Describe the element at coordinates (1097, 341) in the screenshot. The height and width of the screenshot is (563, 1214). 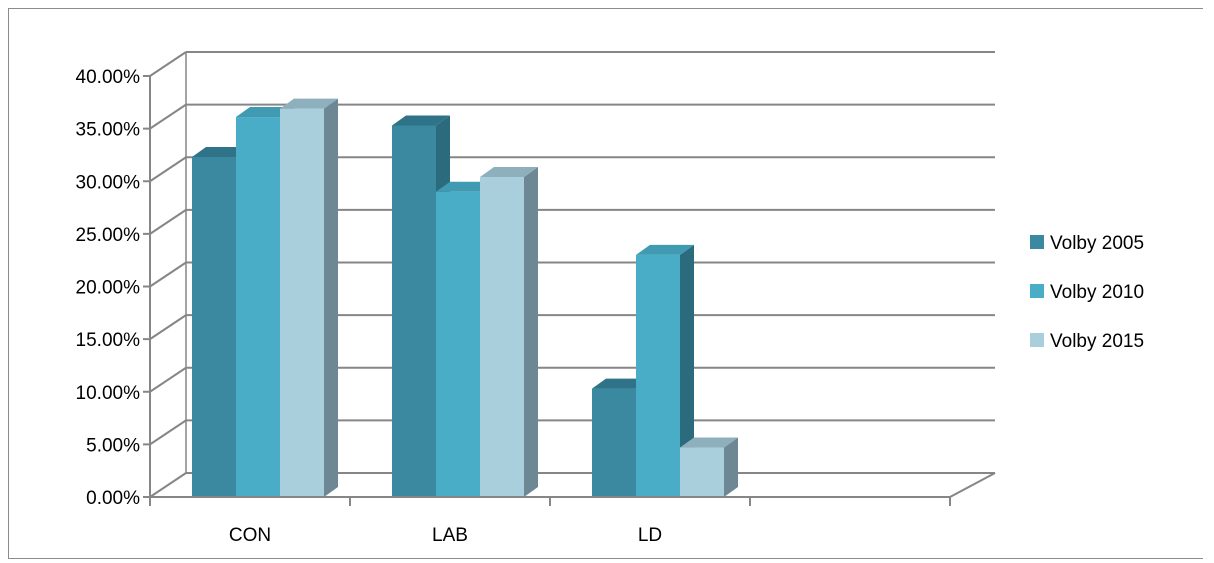
I see `legend-label: Volby 2015` at that location.